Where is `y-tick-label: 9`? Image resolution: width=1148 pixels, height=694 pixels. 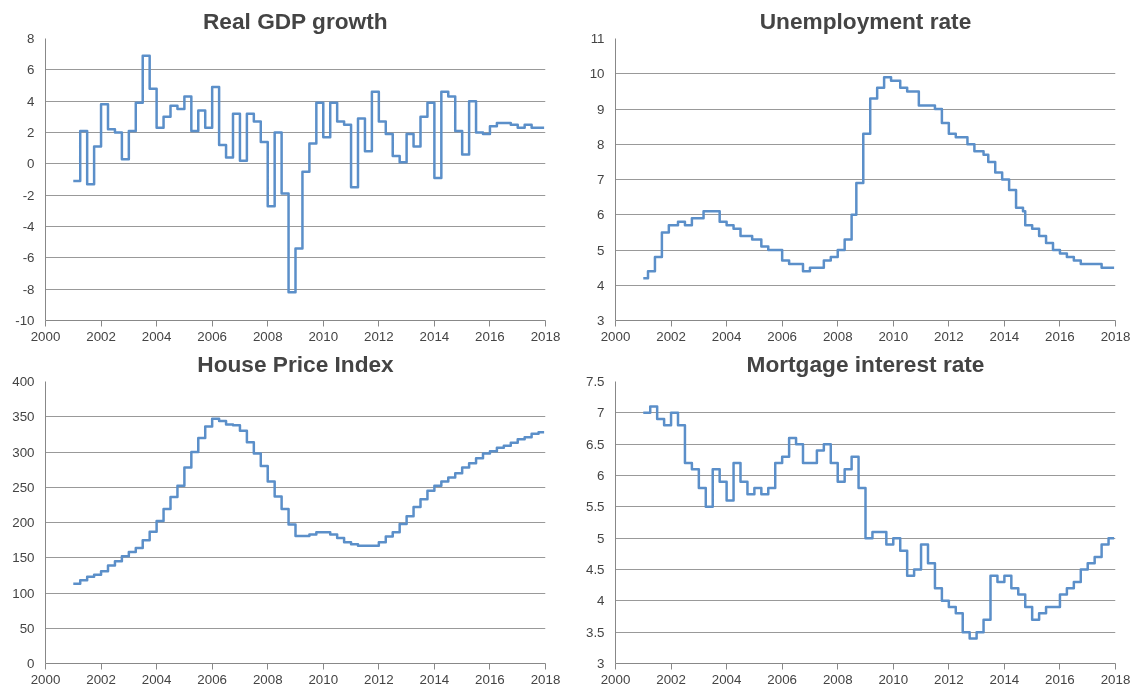 y-tick-label: 9 is located at coordinates (601, 109).